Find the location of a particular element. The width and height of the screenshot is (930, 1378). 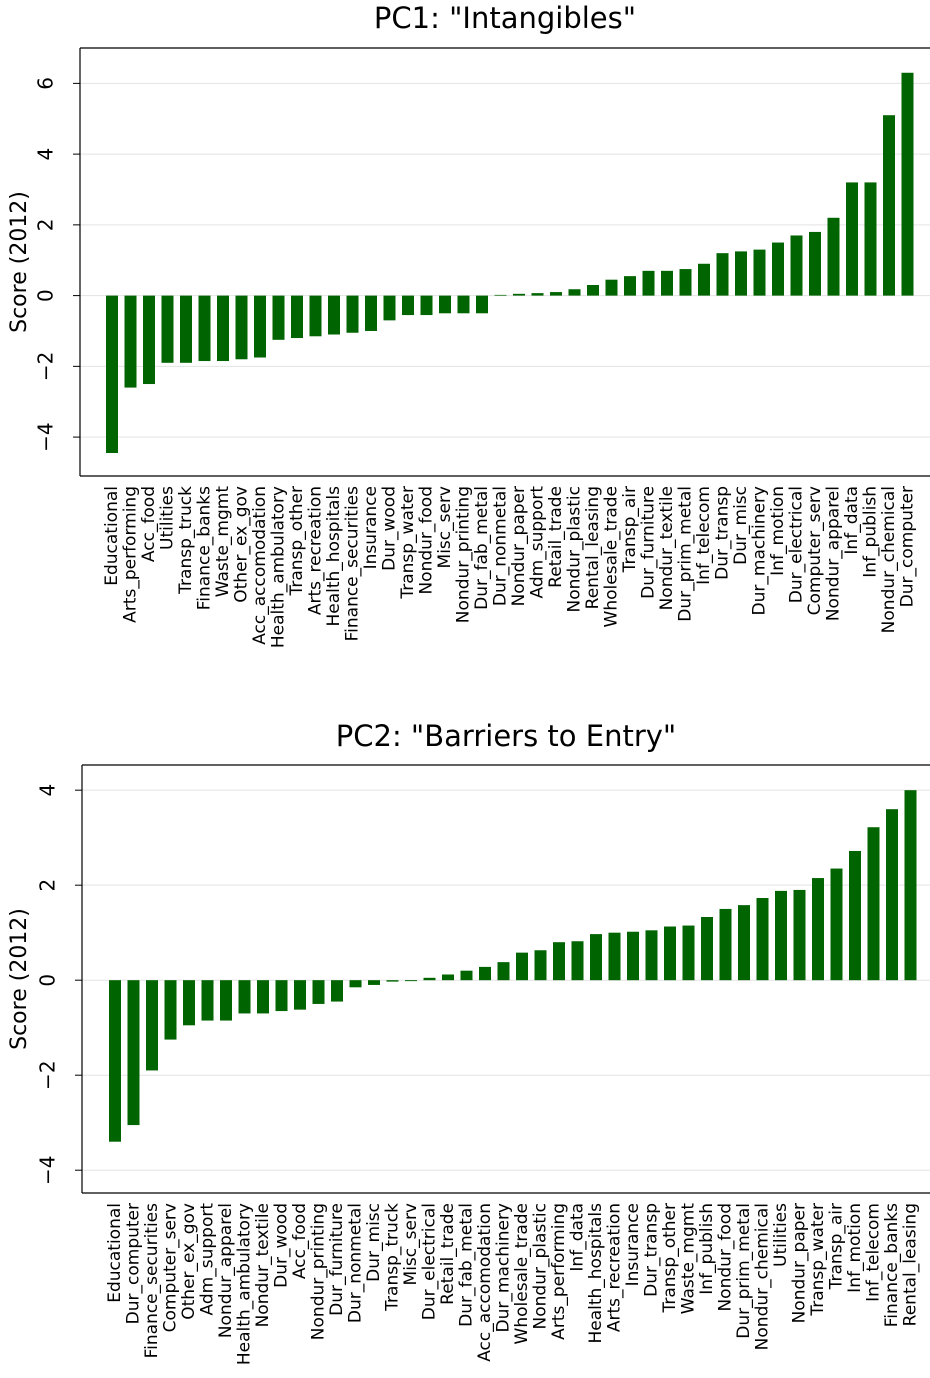

x-tick-label: Transp_water is located at coordinates (818, 1260).